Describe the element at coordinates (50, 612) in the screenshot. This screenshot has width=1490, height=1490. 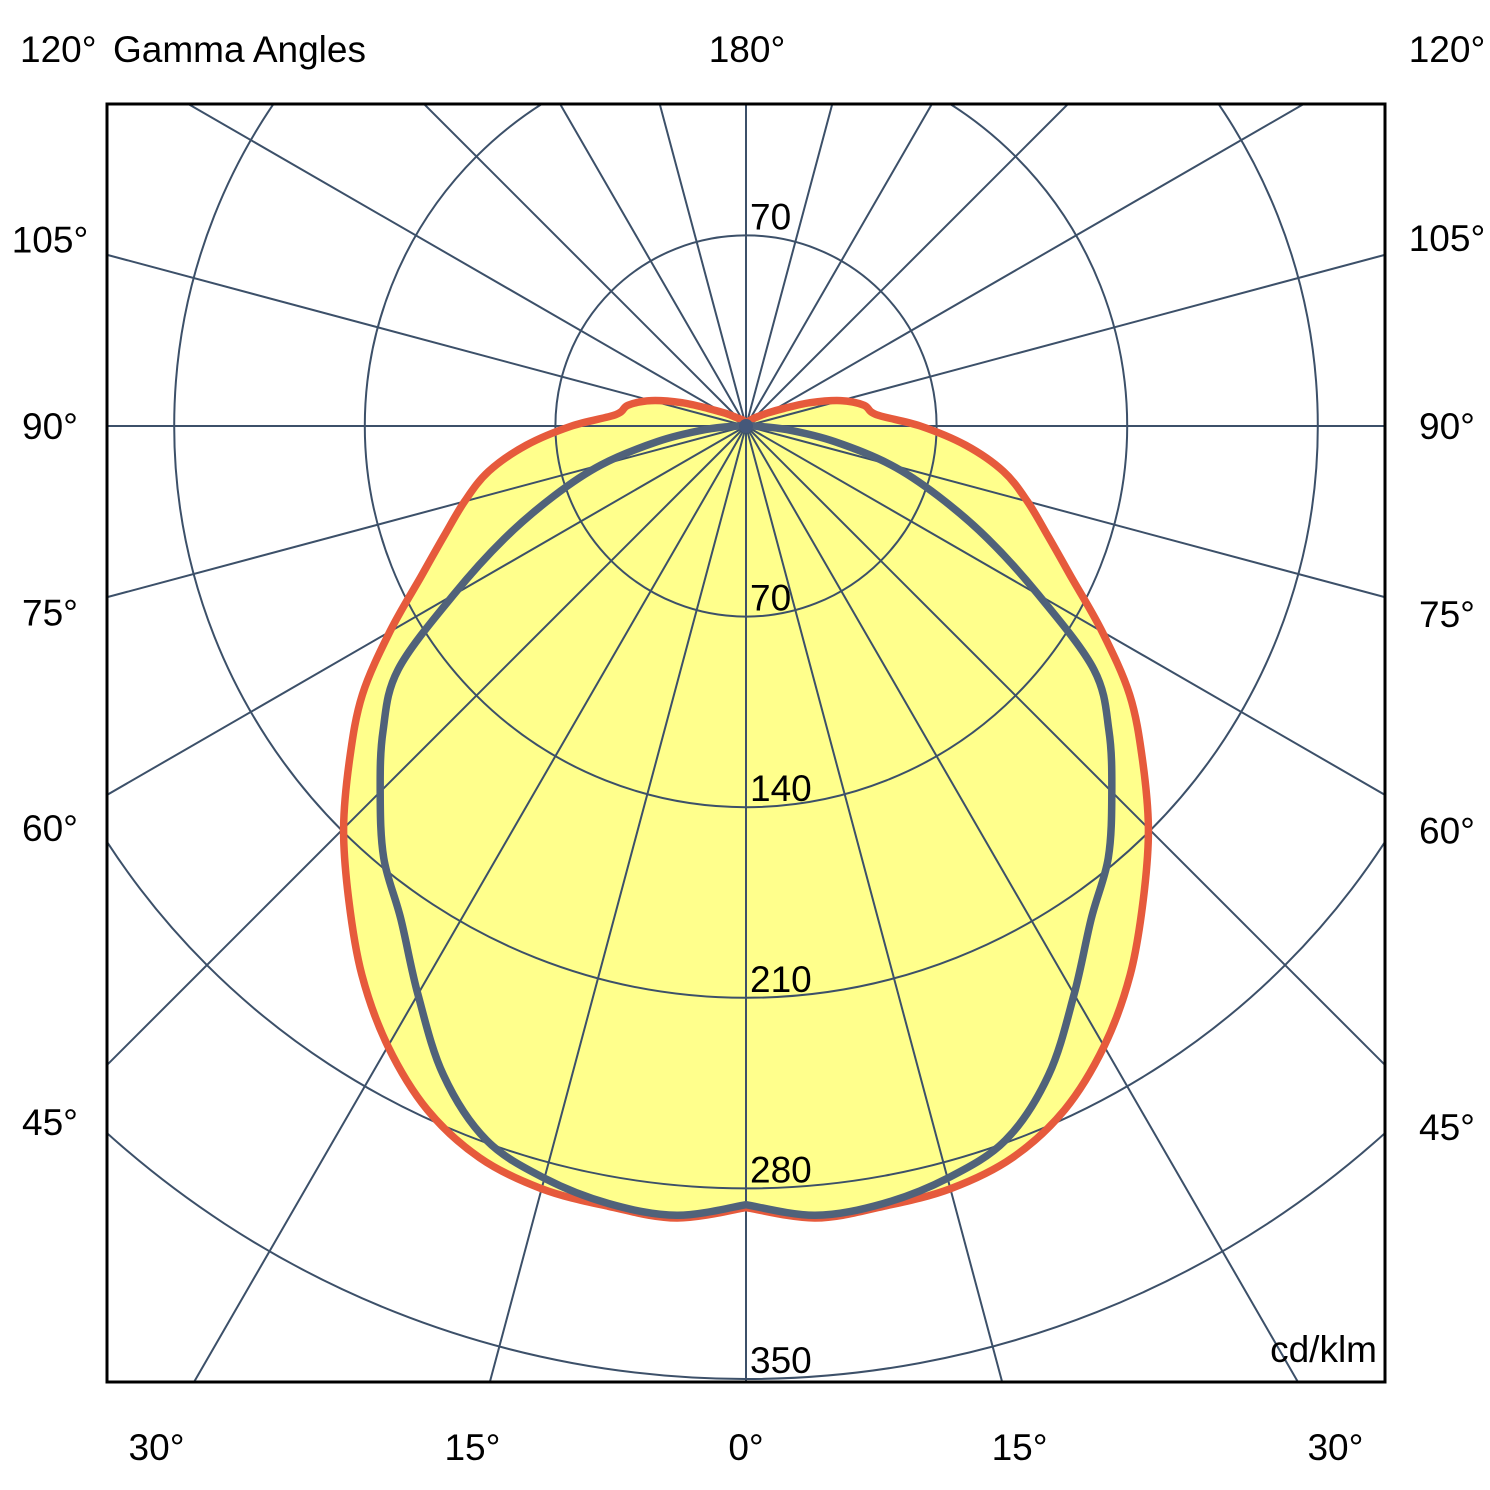
I see `side-angle-label-left-75: 75°` at that location.